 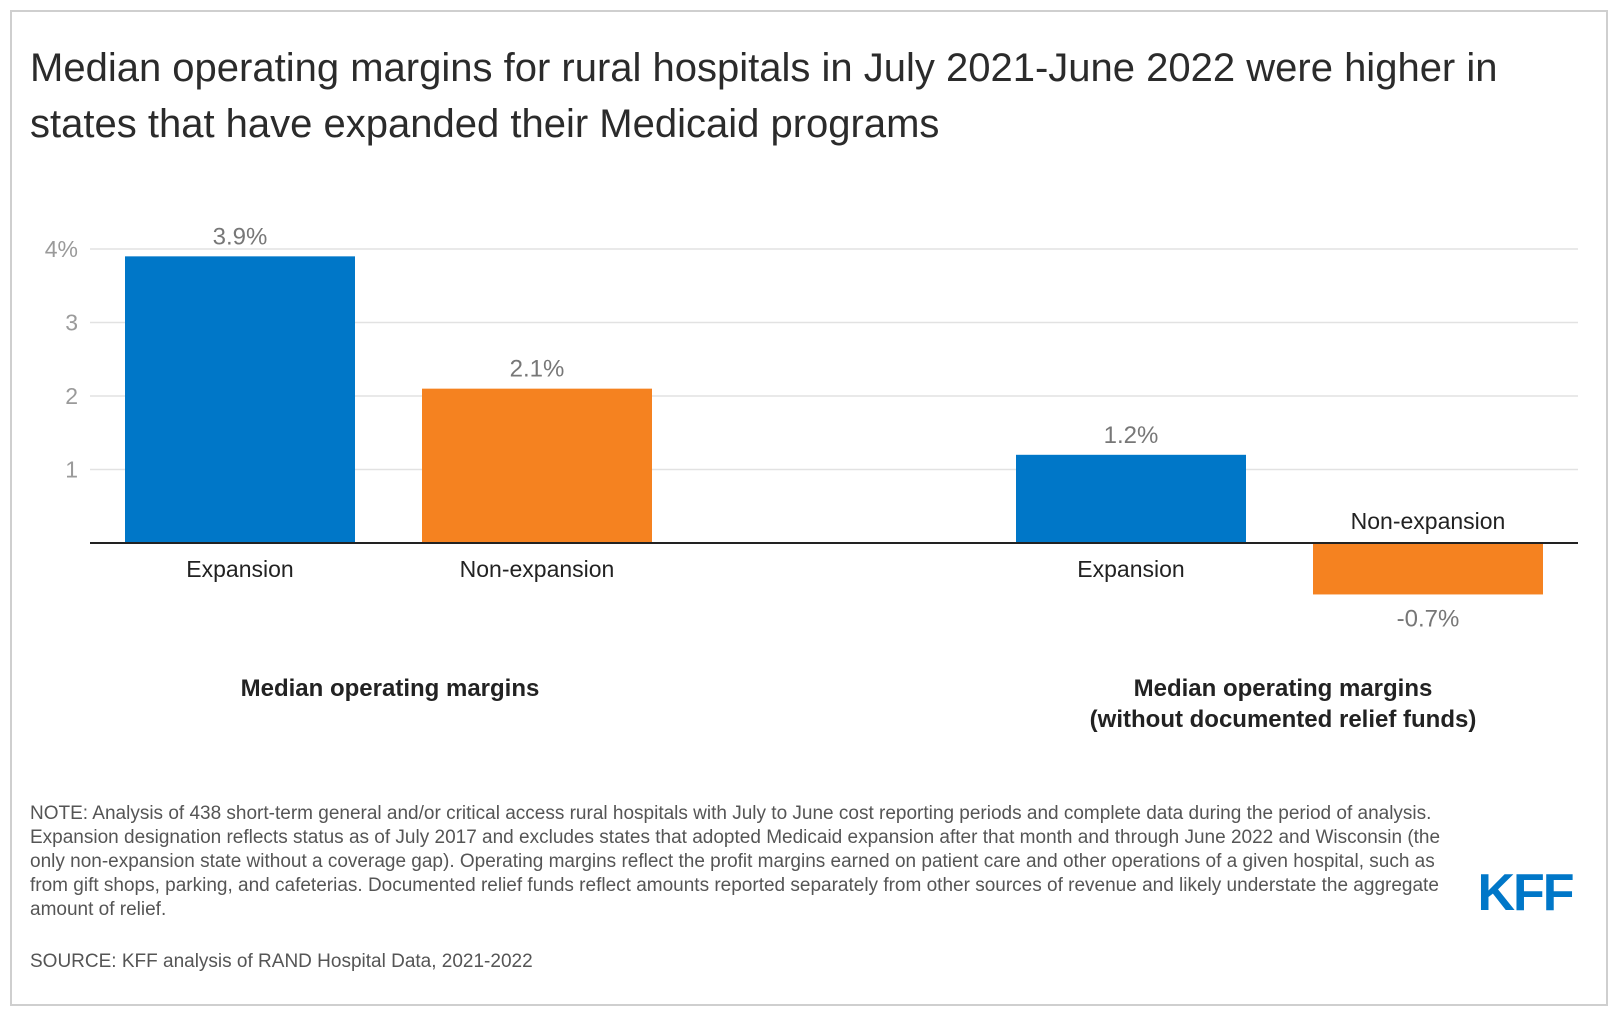 I want to click on kff-logo: KFF, so click(x=1525, y=890).